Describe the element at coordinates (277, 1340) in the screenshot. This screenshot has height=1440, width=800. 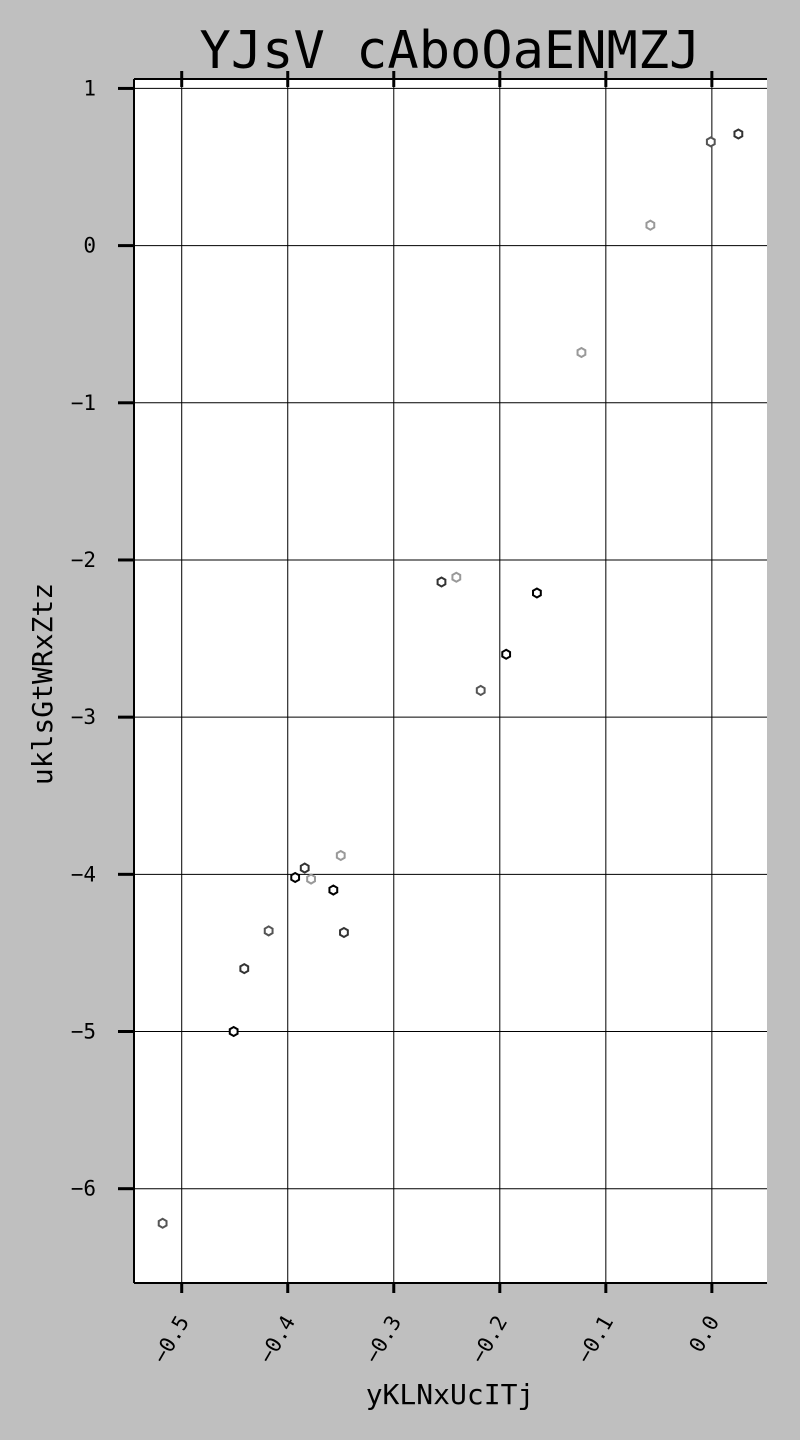
I see `x-tick-label: −0.4` at that location.